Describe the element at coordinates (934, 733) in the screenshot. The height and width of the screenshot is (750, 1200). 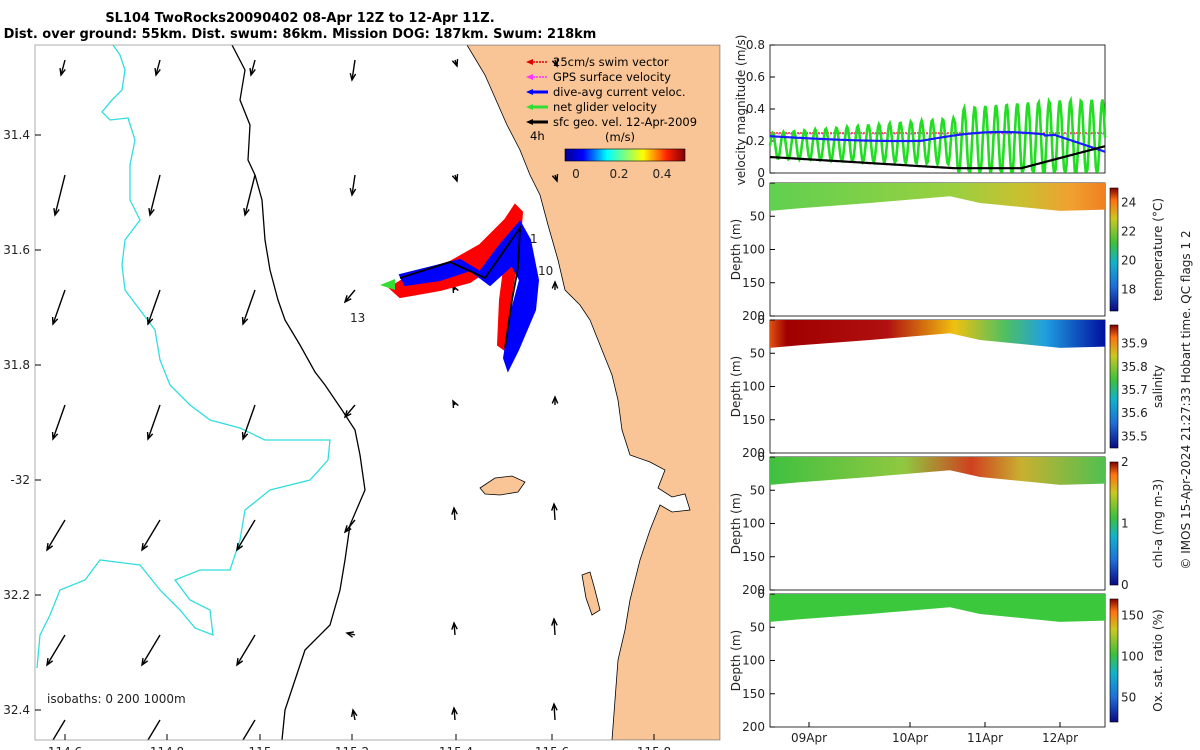
I see `time-axis: 09Apr 10Apr 11Apr 12Apr` at that location.